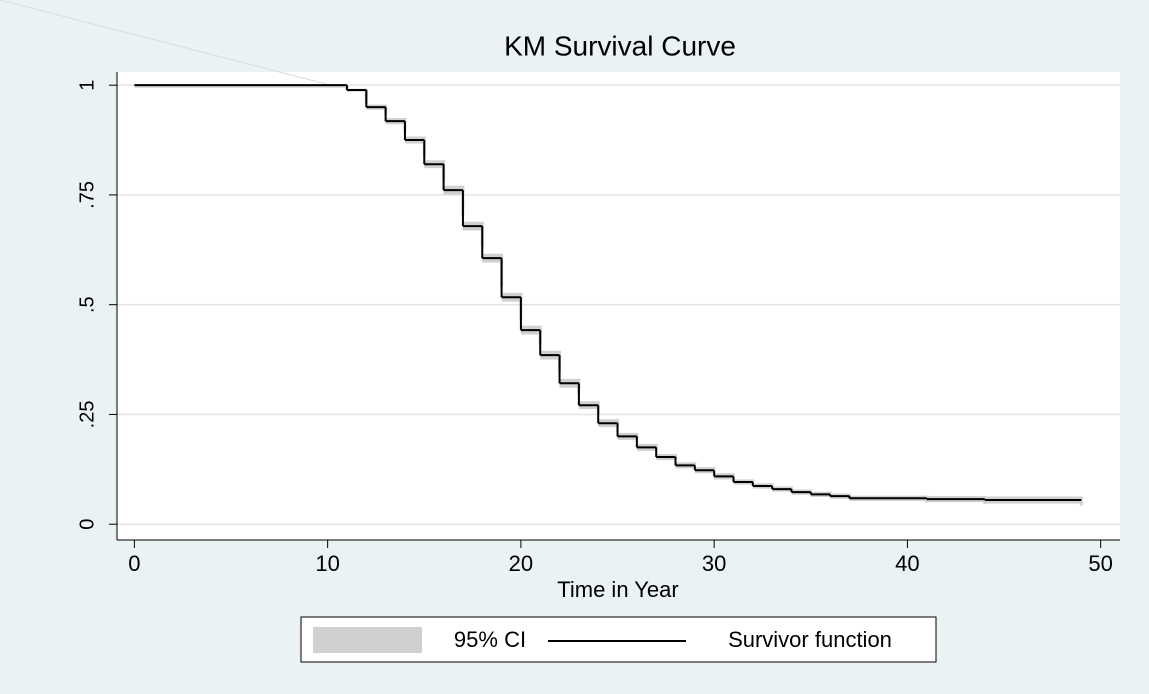 This screenshot has height=694, width=1149. I want to click on ci-band, so click(240, 86).